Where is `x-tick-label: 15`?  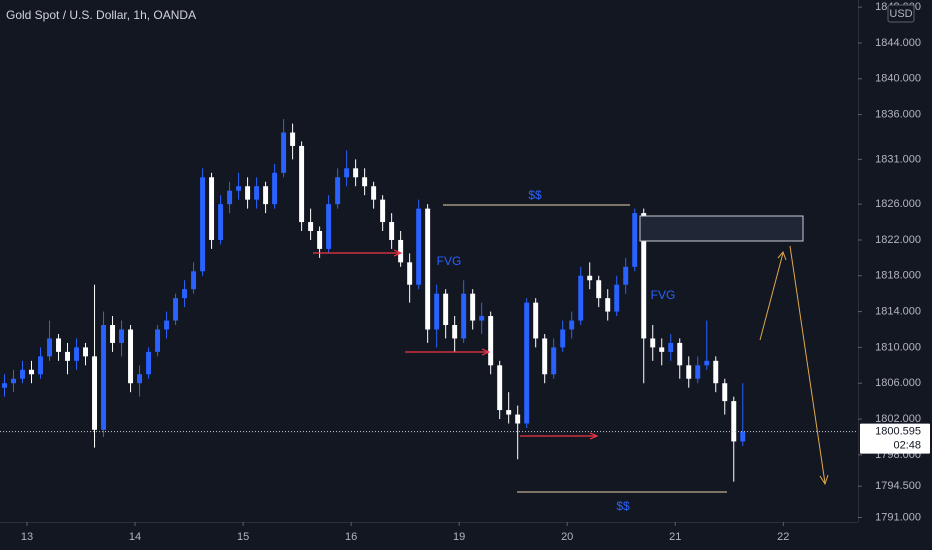 x-tick-label: 15 is located at coordinates (243, 537).